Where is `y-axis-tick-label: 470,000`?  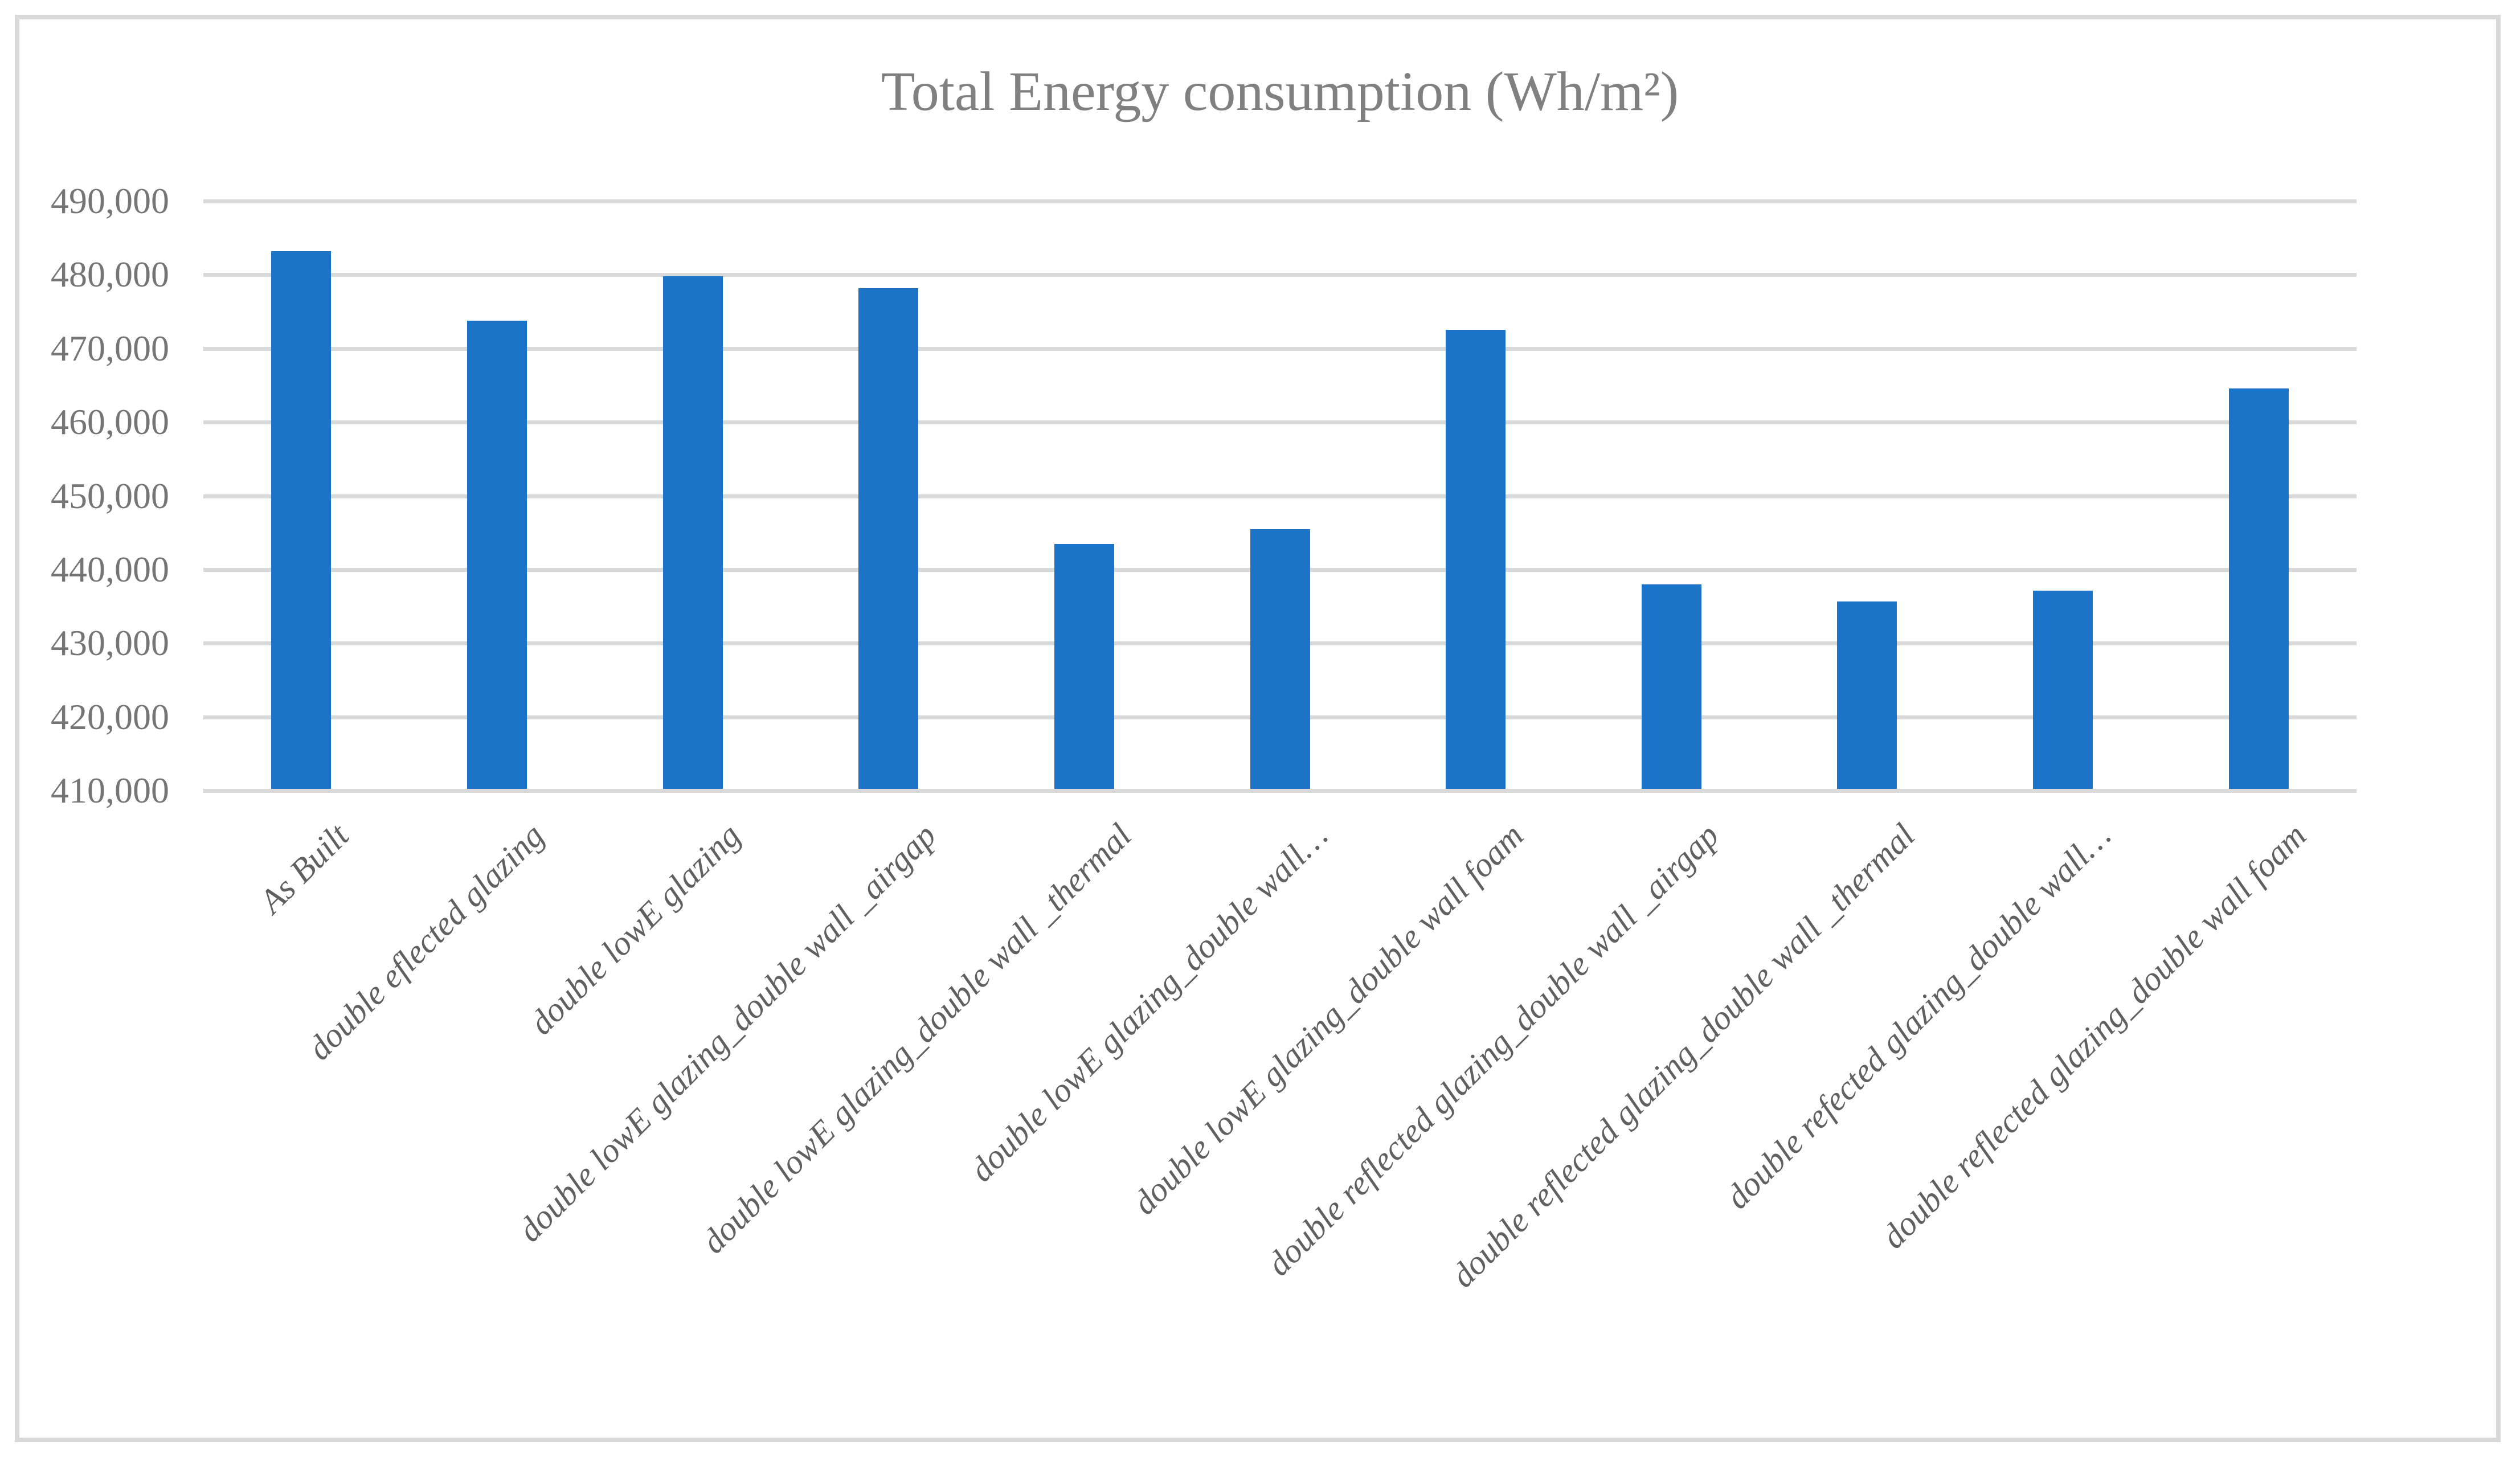 y-axis-tick-label: 470,000 is located at coordinates (110, 348).